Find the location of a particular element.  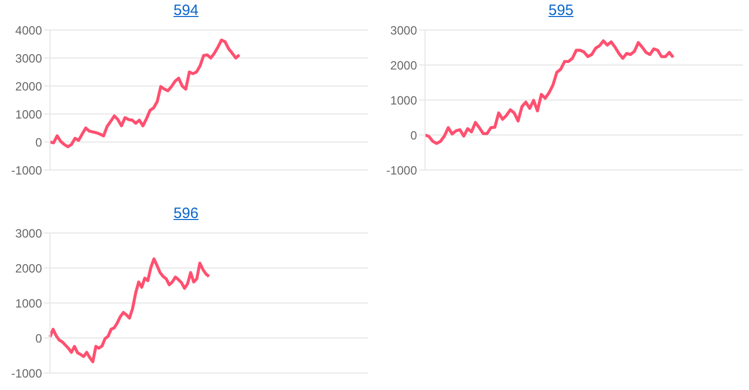

chart-title: 595 is located at coordinates (561, 10).